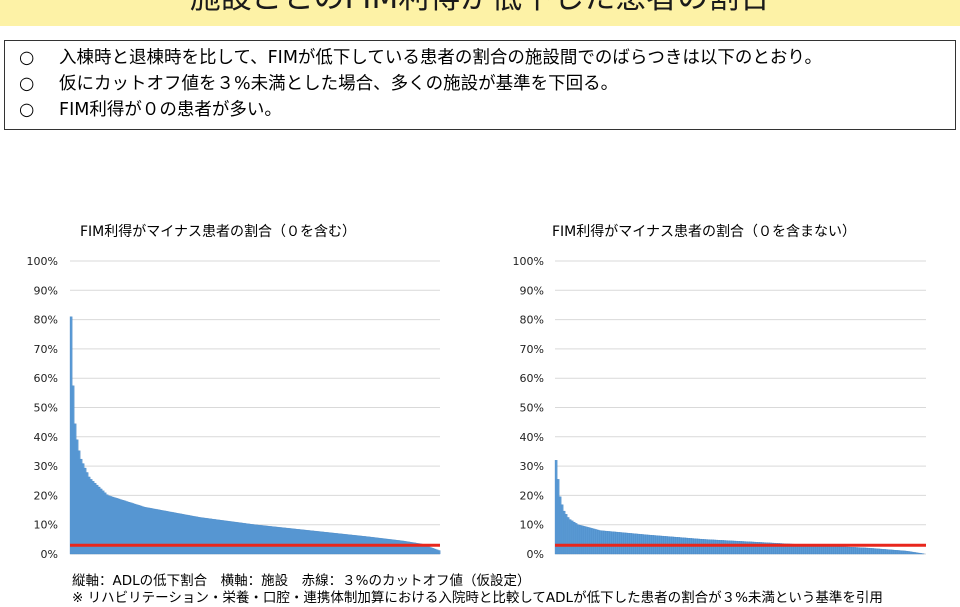 The image size is (960, 607). What do you see at coordinates (512, 581) in the screenshot?
I see `footer-axis-note: 縦軸：ADLの低下割合 横軸：施設 赤線：３%のカットオフ値（仮設定）` at bounding box center [512, 581].